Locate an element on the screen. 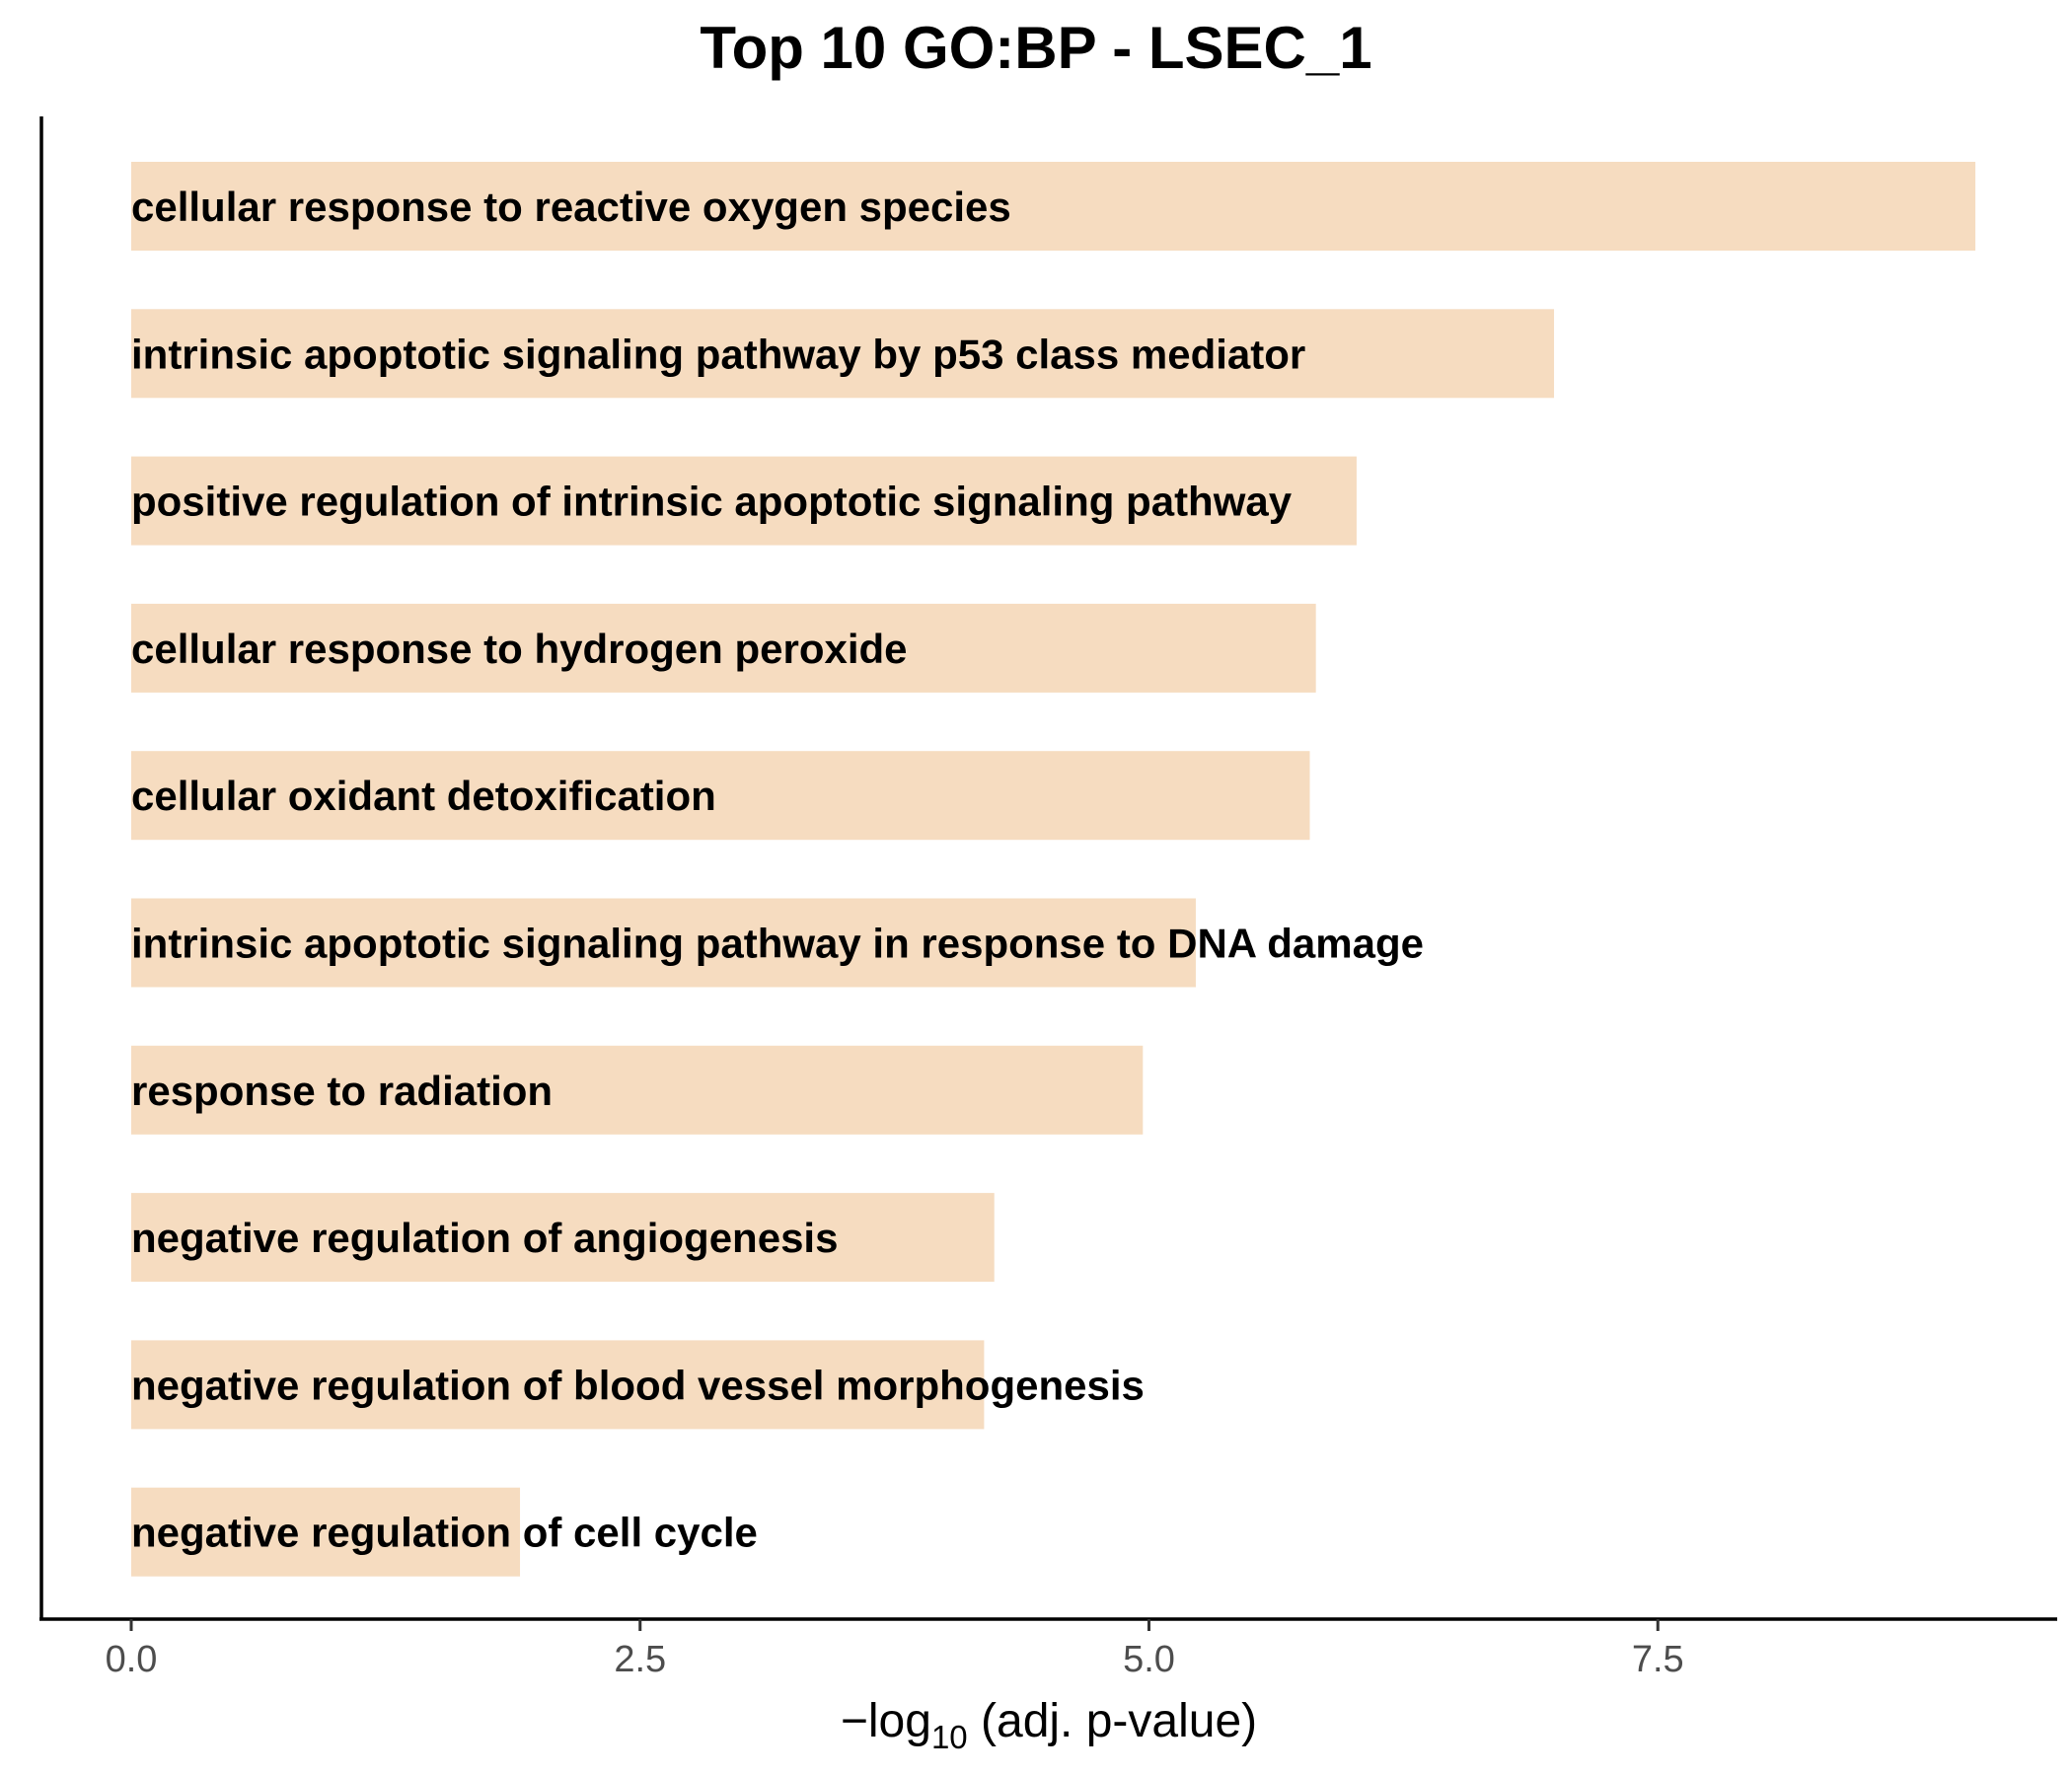 This screenshot has width=2072, height=1776. bar-label-7: response to radiation is located at coordinates (342, 1091).